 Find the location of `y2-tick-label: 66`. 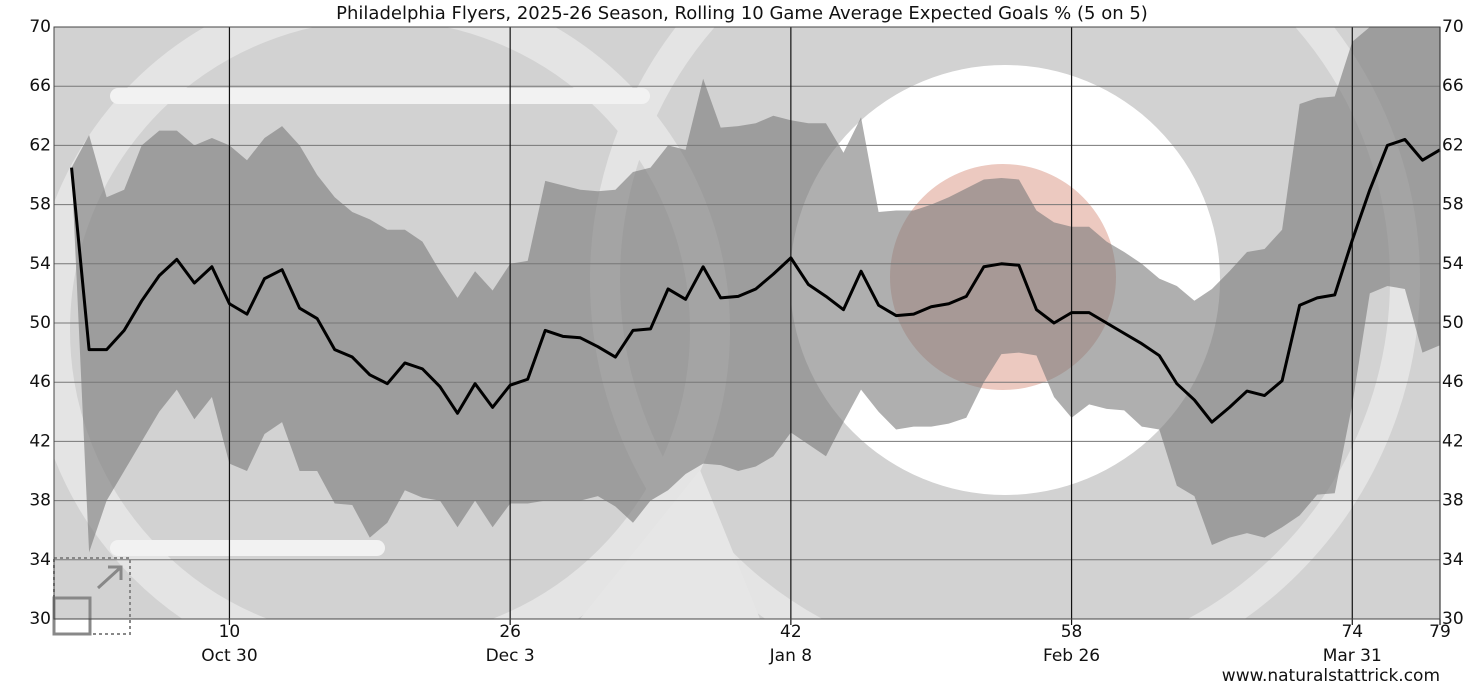

y2-tick-label: 66 is located at coordinates (1453, 86).